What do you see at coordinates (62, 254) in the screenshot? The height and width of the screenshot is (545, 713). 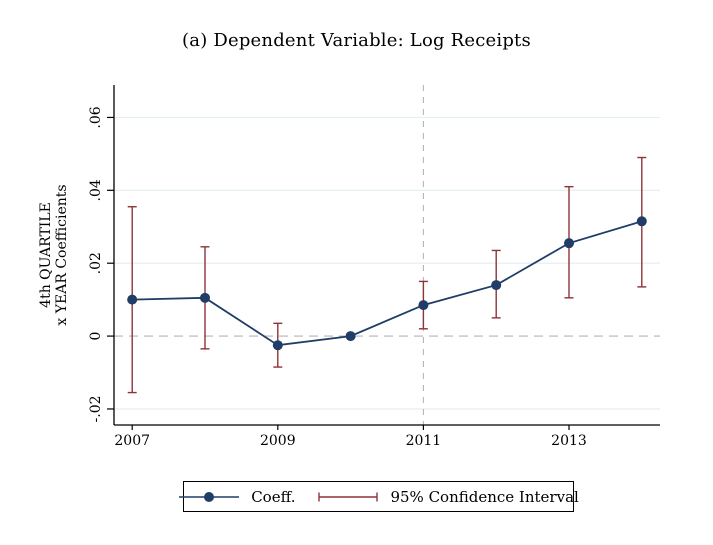 I see `svg-text: x YEAR Coefficients` at bounding box center [62, 254].